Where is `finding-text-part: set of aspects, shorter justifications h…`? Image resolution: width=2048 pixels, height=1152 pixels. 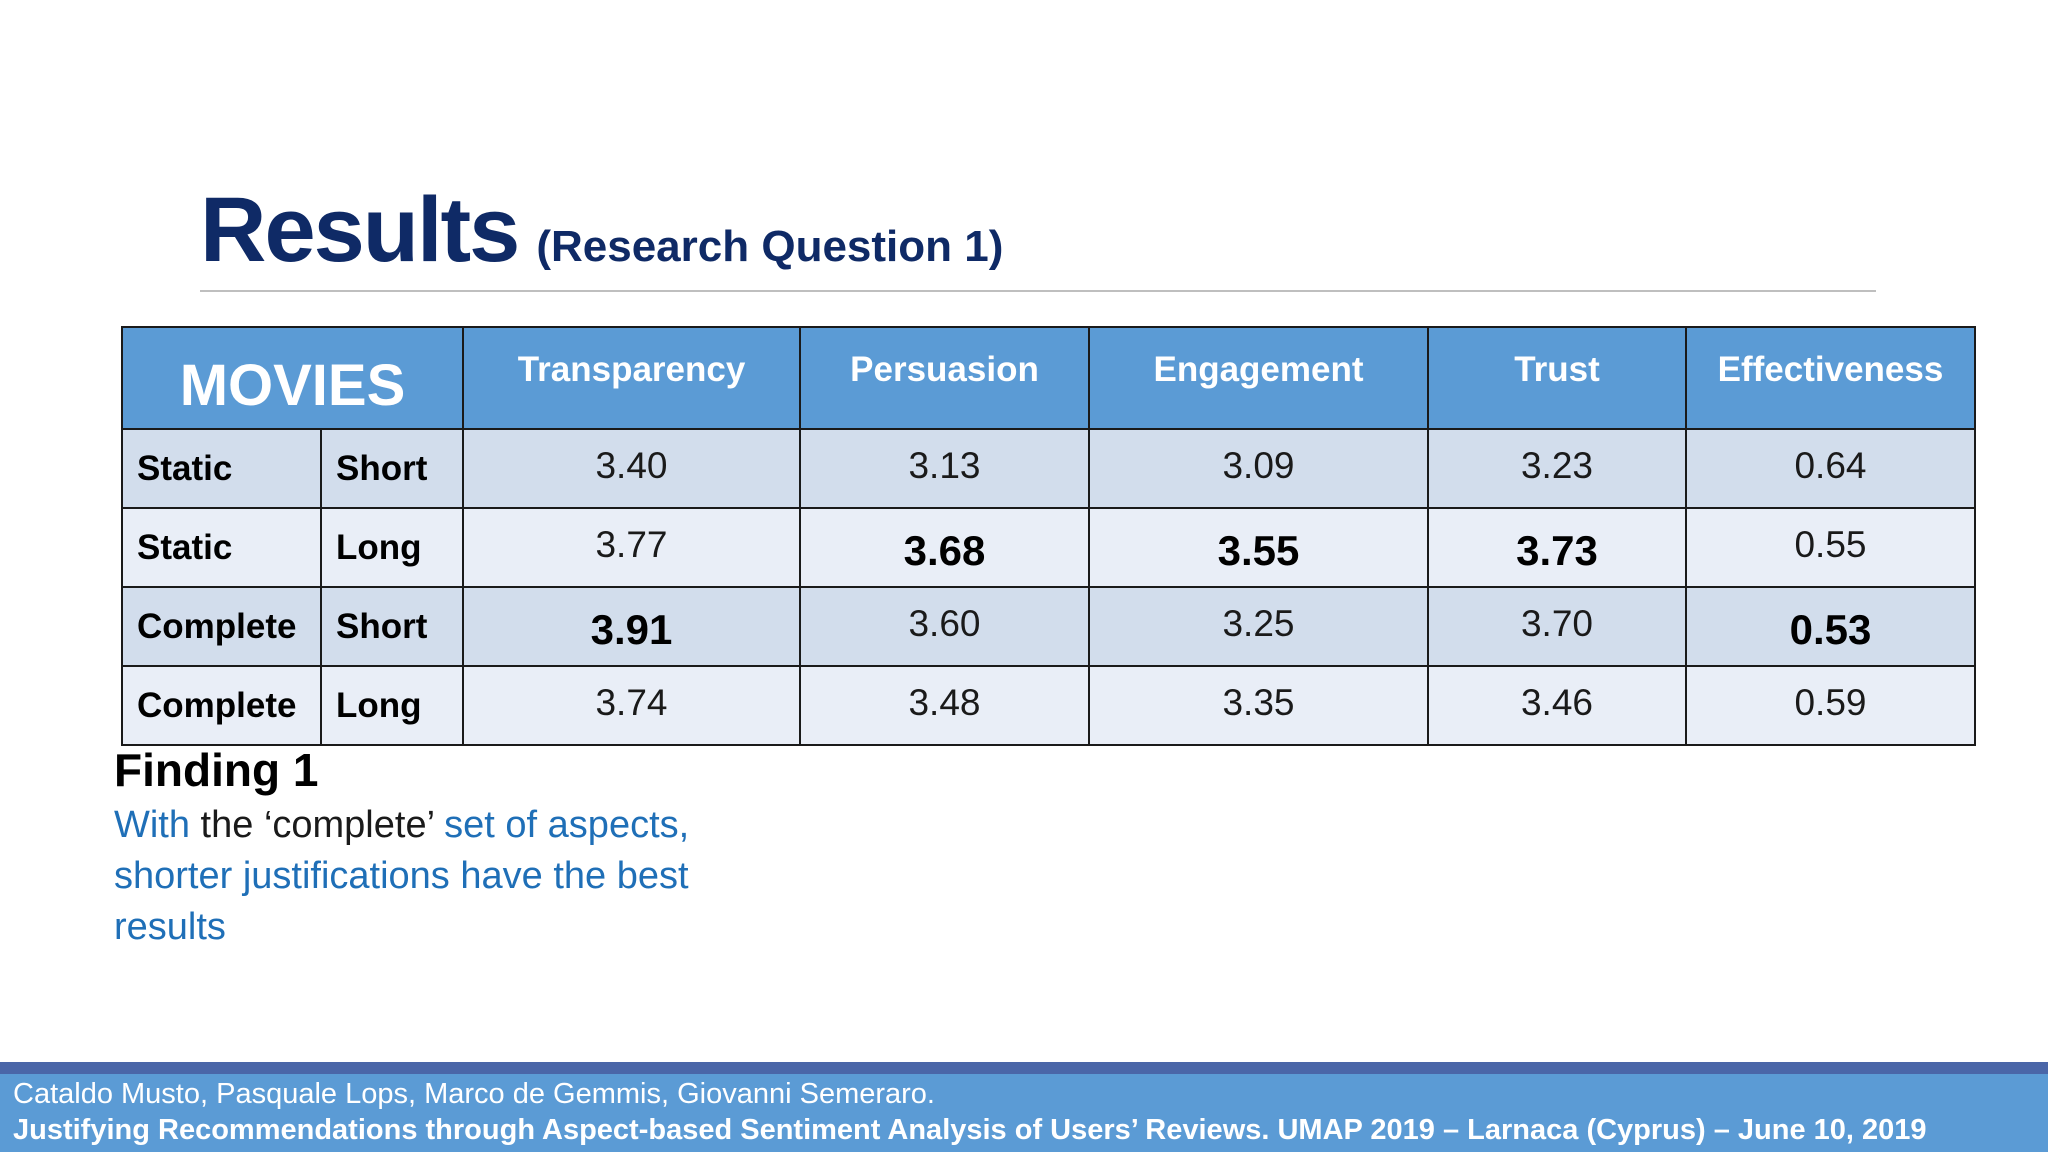 finding-text-part: set of aspects, shorter justifications h… is located at coordinates (402, 876).